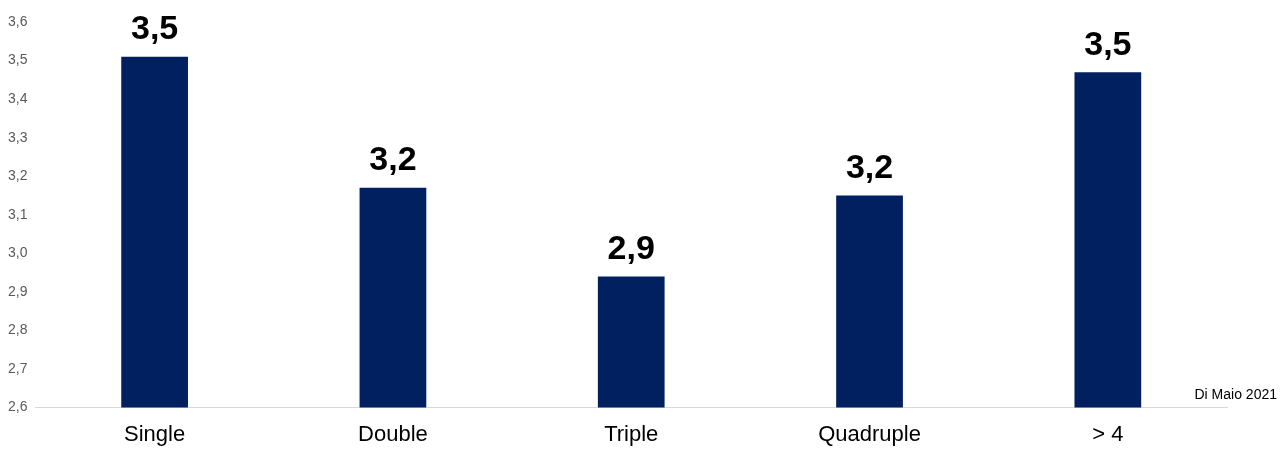  I want to click on x-tick-label: Double, so click(393, 433).